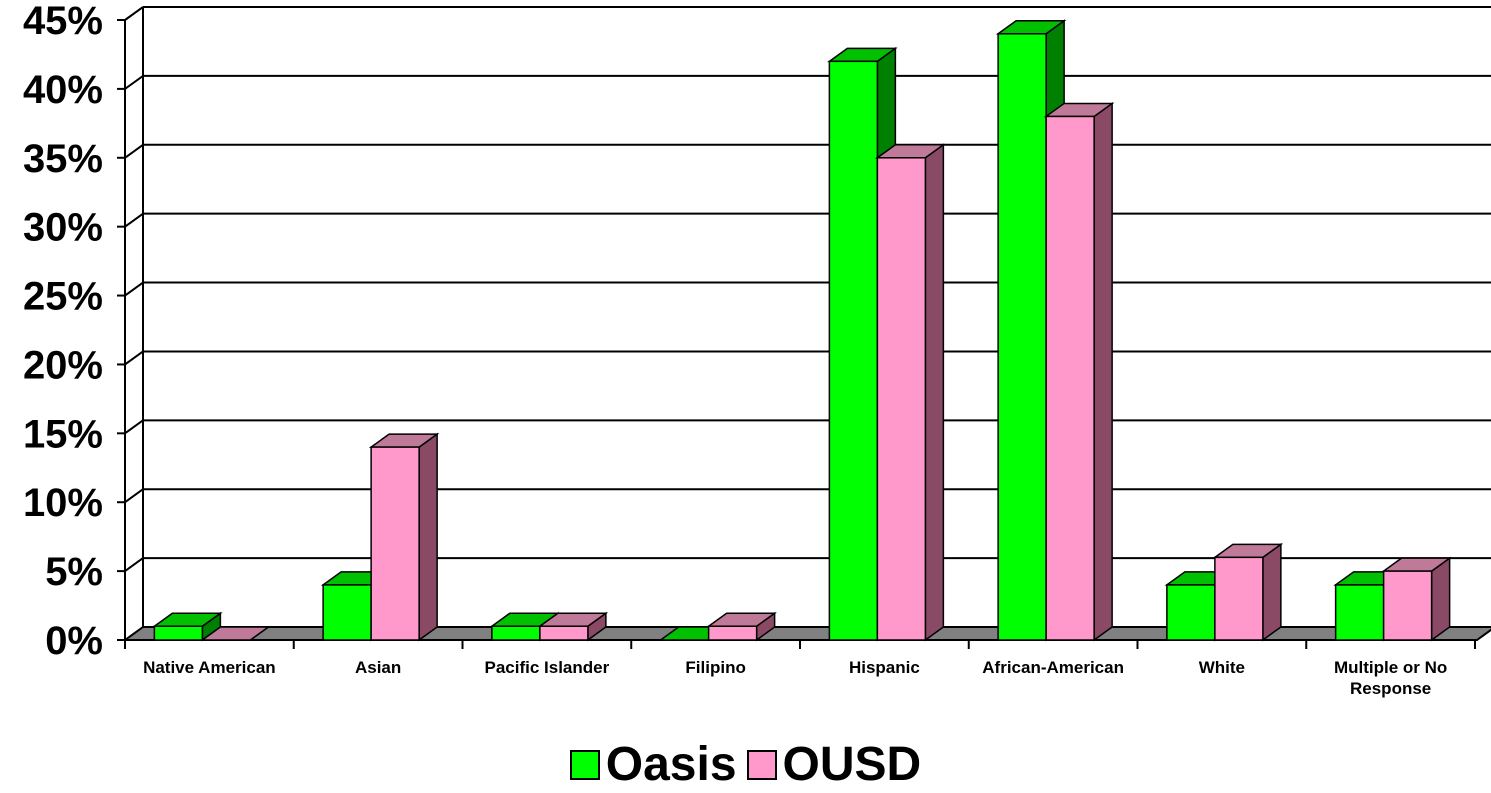 This screenshot has width=1491, height=793. I want to click on legend-label-oasis: Oasis, so click(671, 764).